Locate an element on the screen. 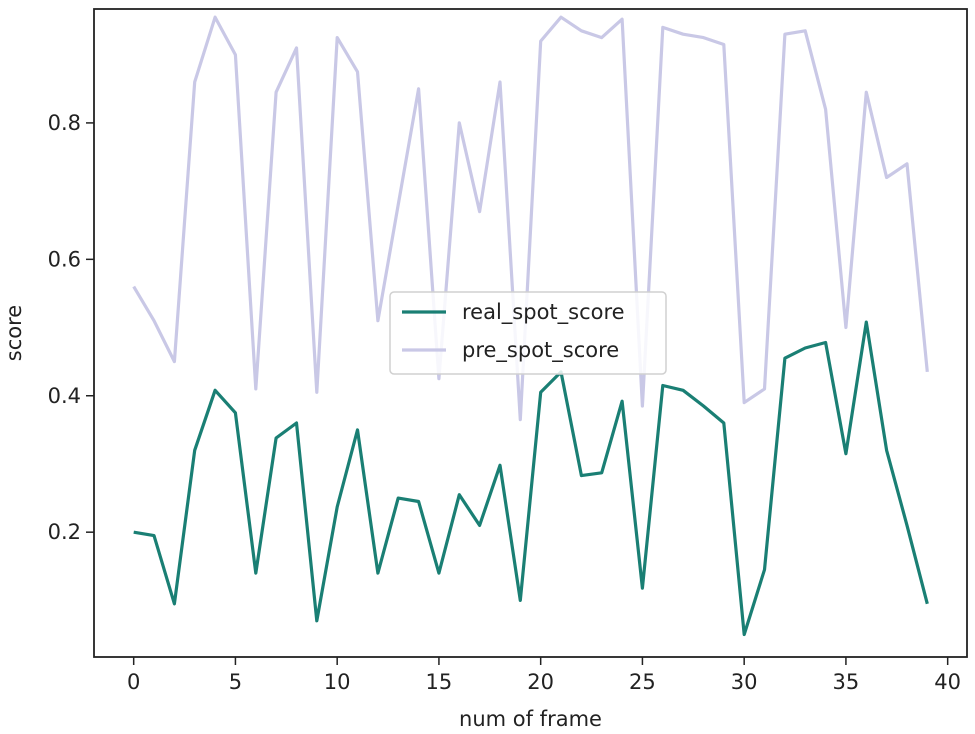  x-axis-label: num of frame is located at coordinates (530, 719).